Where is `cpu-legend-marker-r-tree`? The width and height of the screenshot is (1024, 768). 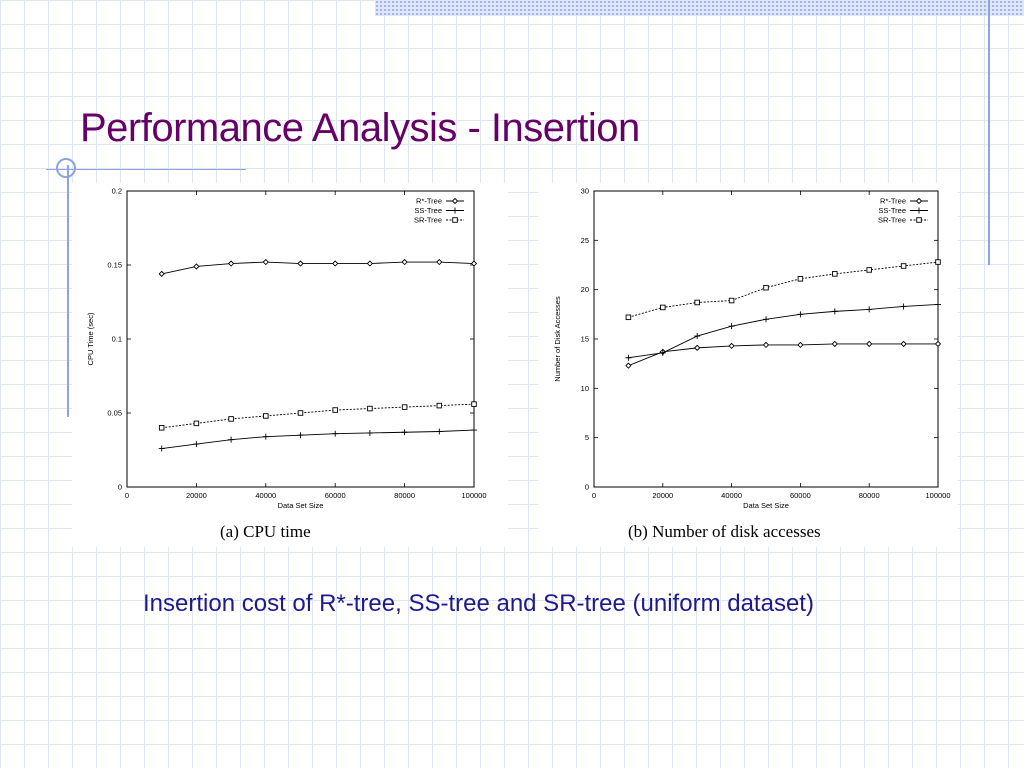 cpu-legend-marker-r-tree is located at coordinates (455, 201).